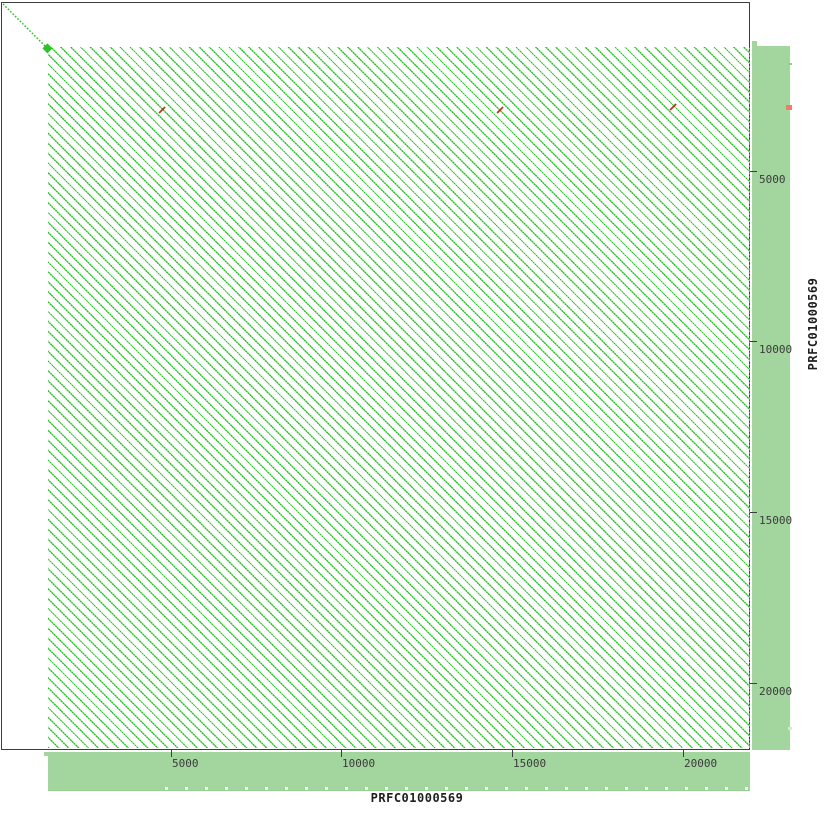 The width and height of the screenshot is (830, 830). What do you see at coordinates (754, 44) in the screenshot?
I see `sequence-bar-right-step` at bounding box center [754, 44].